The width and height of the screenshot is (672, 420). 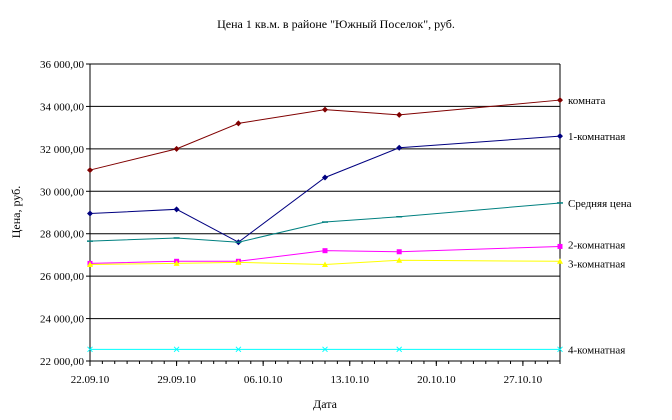 What do you see at coordinates (600, 204) in the screenshot?
I see `series-label: Средняя цена` at bounding box center [600, 204].